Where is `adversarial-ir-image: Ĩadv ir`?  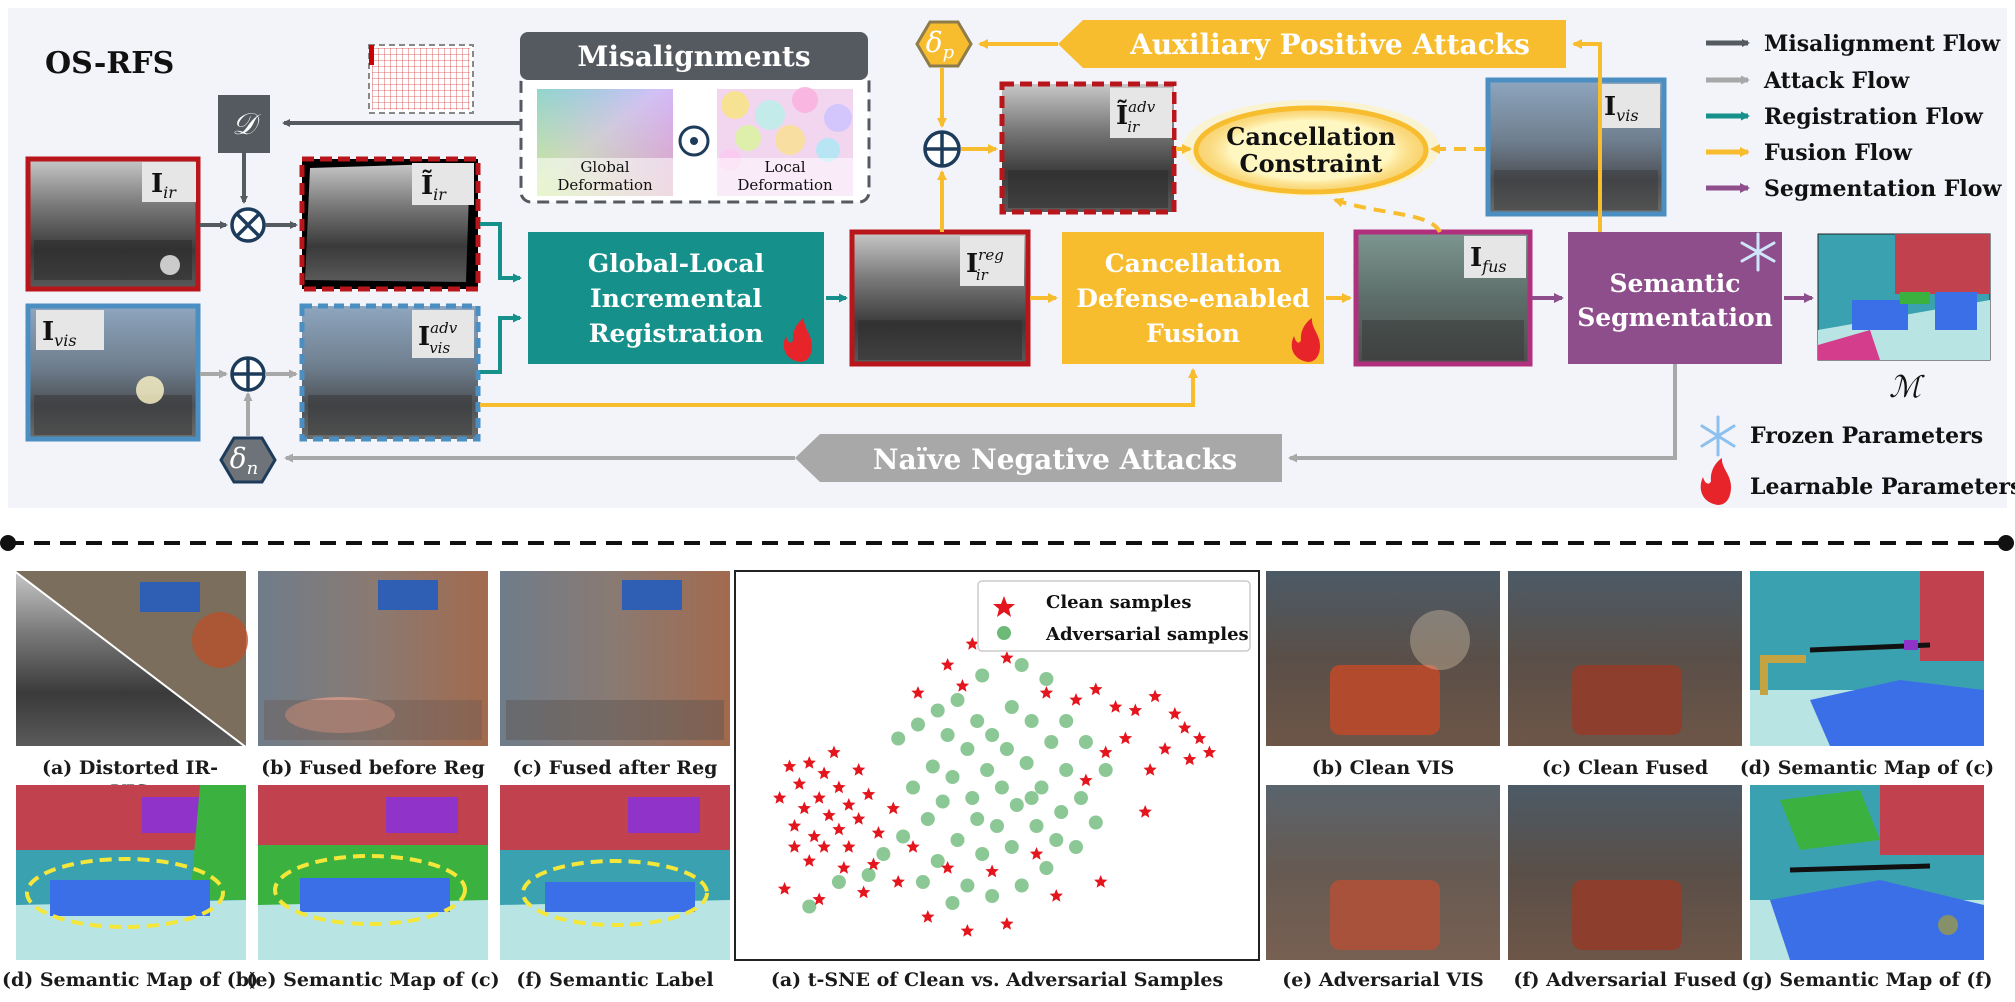
adversarial-ir-image: Ĩadv ir is located at coordinates (1088, 148).